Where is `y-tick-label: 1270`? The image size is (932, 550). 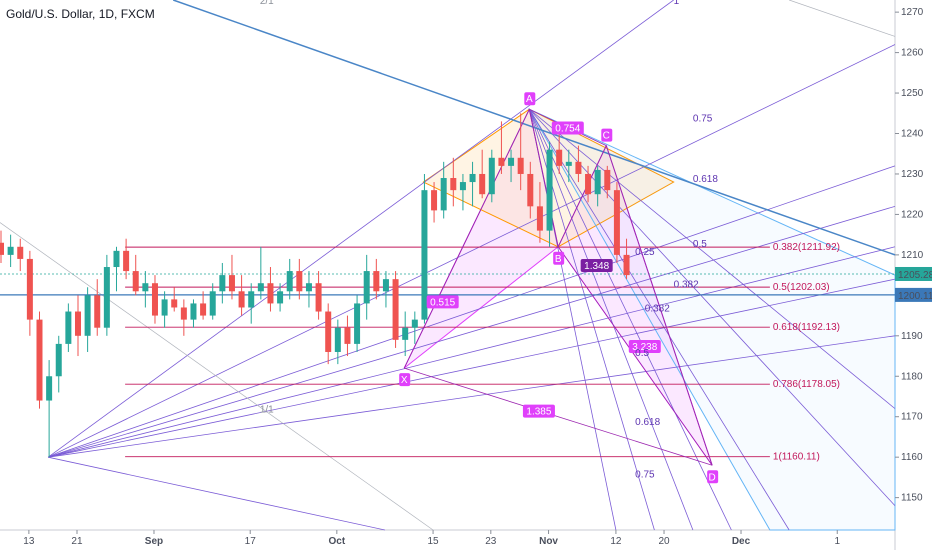
y-tick-label: 1270 is located at coordinates (912, 12).